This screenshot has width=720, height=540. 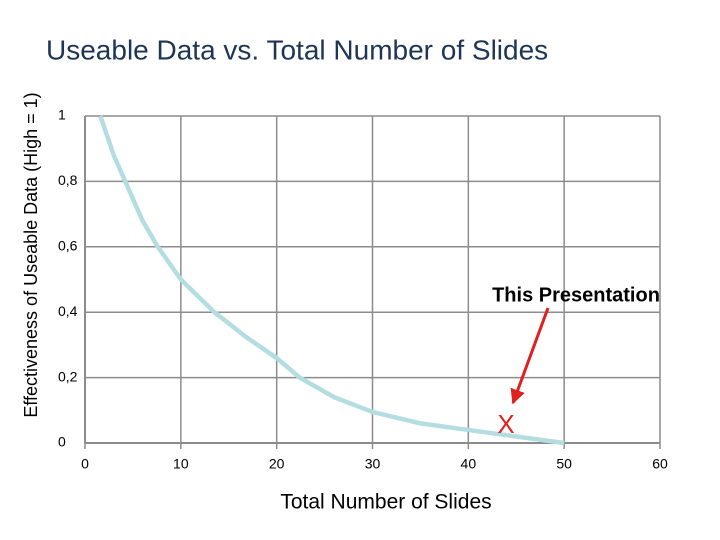 What do you see at coordinates (85, 464) in the screenshot?
I see `x-tick-label: 0` at bounding box center [85, 464].